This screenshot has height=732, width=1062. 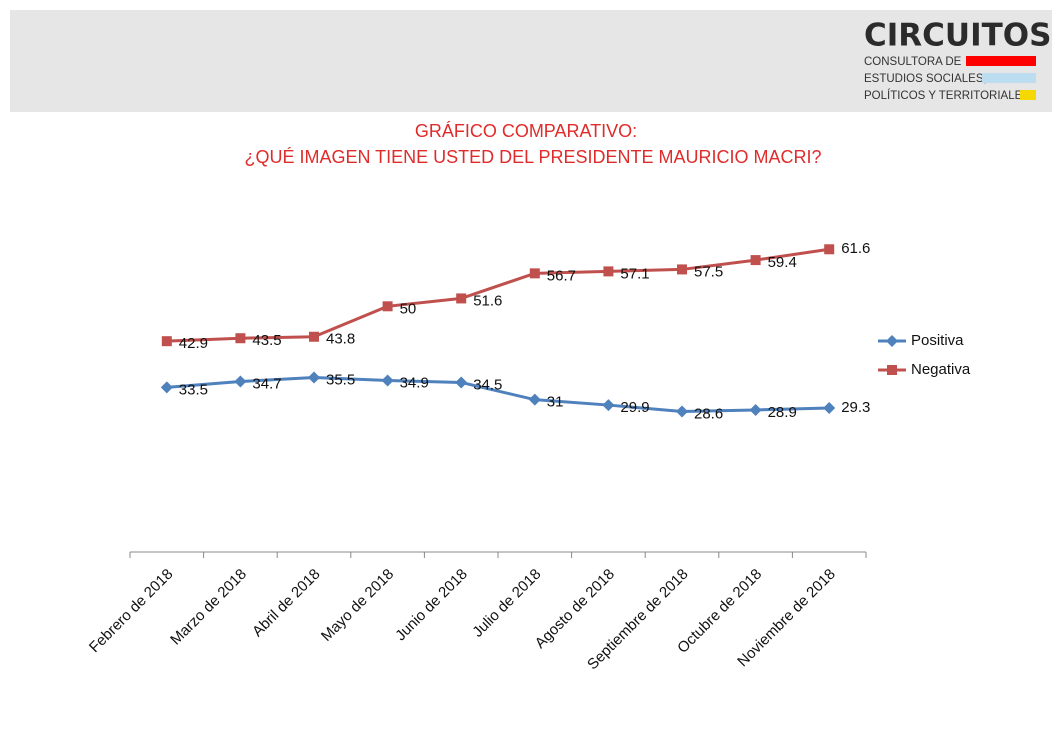 What do you see at coordinates (414, 382) in the screenshot?
I see `data-label: 34.9` at bounding box center [414, 382].